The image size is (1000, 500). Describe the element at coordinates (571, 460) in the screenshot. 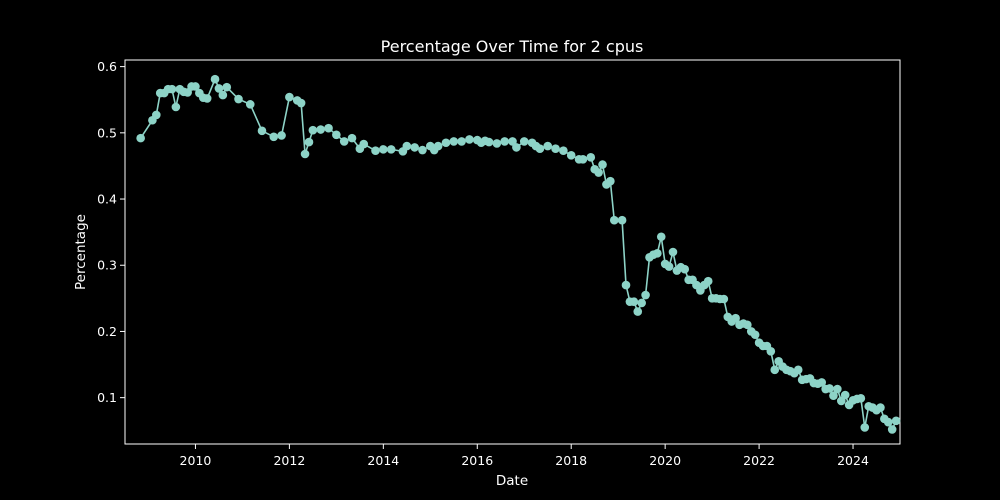

I see `x-tick-label: 2018` at that location.